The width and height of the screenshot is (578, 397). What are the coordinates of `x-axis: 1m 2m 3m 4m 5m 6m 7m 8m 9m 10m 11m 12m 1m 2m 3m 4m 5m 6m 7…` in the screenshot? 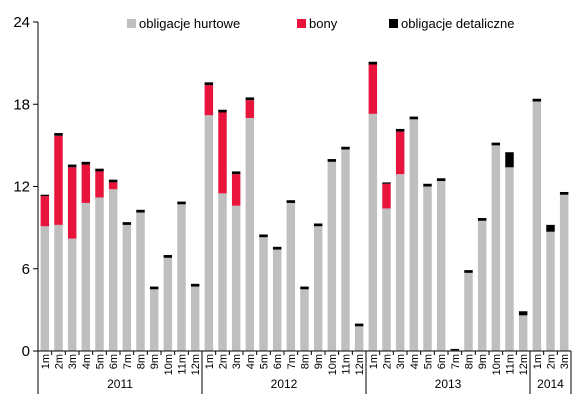 It's located at (304, 372).